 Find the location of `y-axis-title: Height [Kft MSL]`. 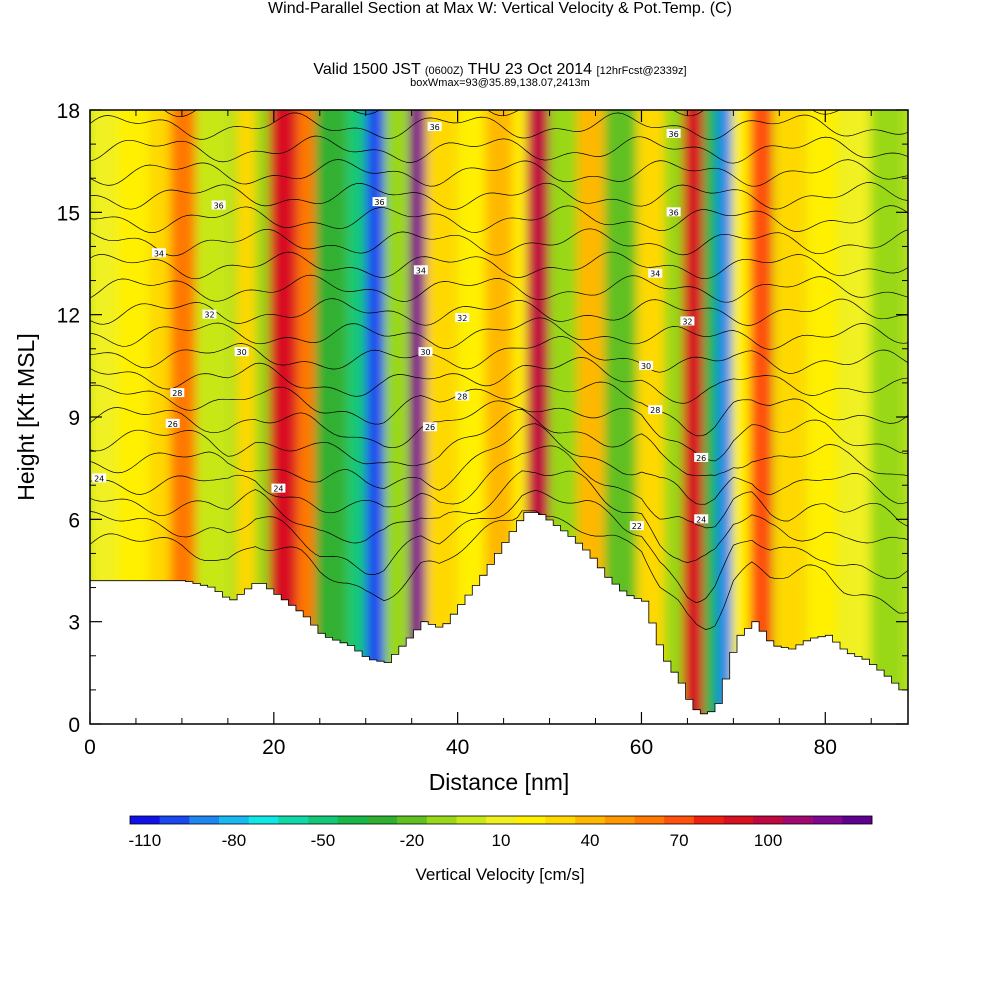

y-axis-title: Height [Kft MSL] is located at coordinates (26, 416).